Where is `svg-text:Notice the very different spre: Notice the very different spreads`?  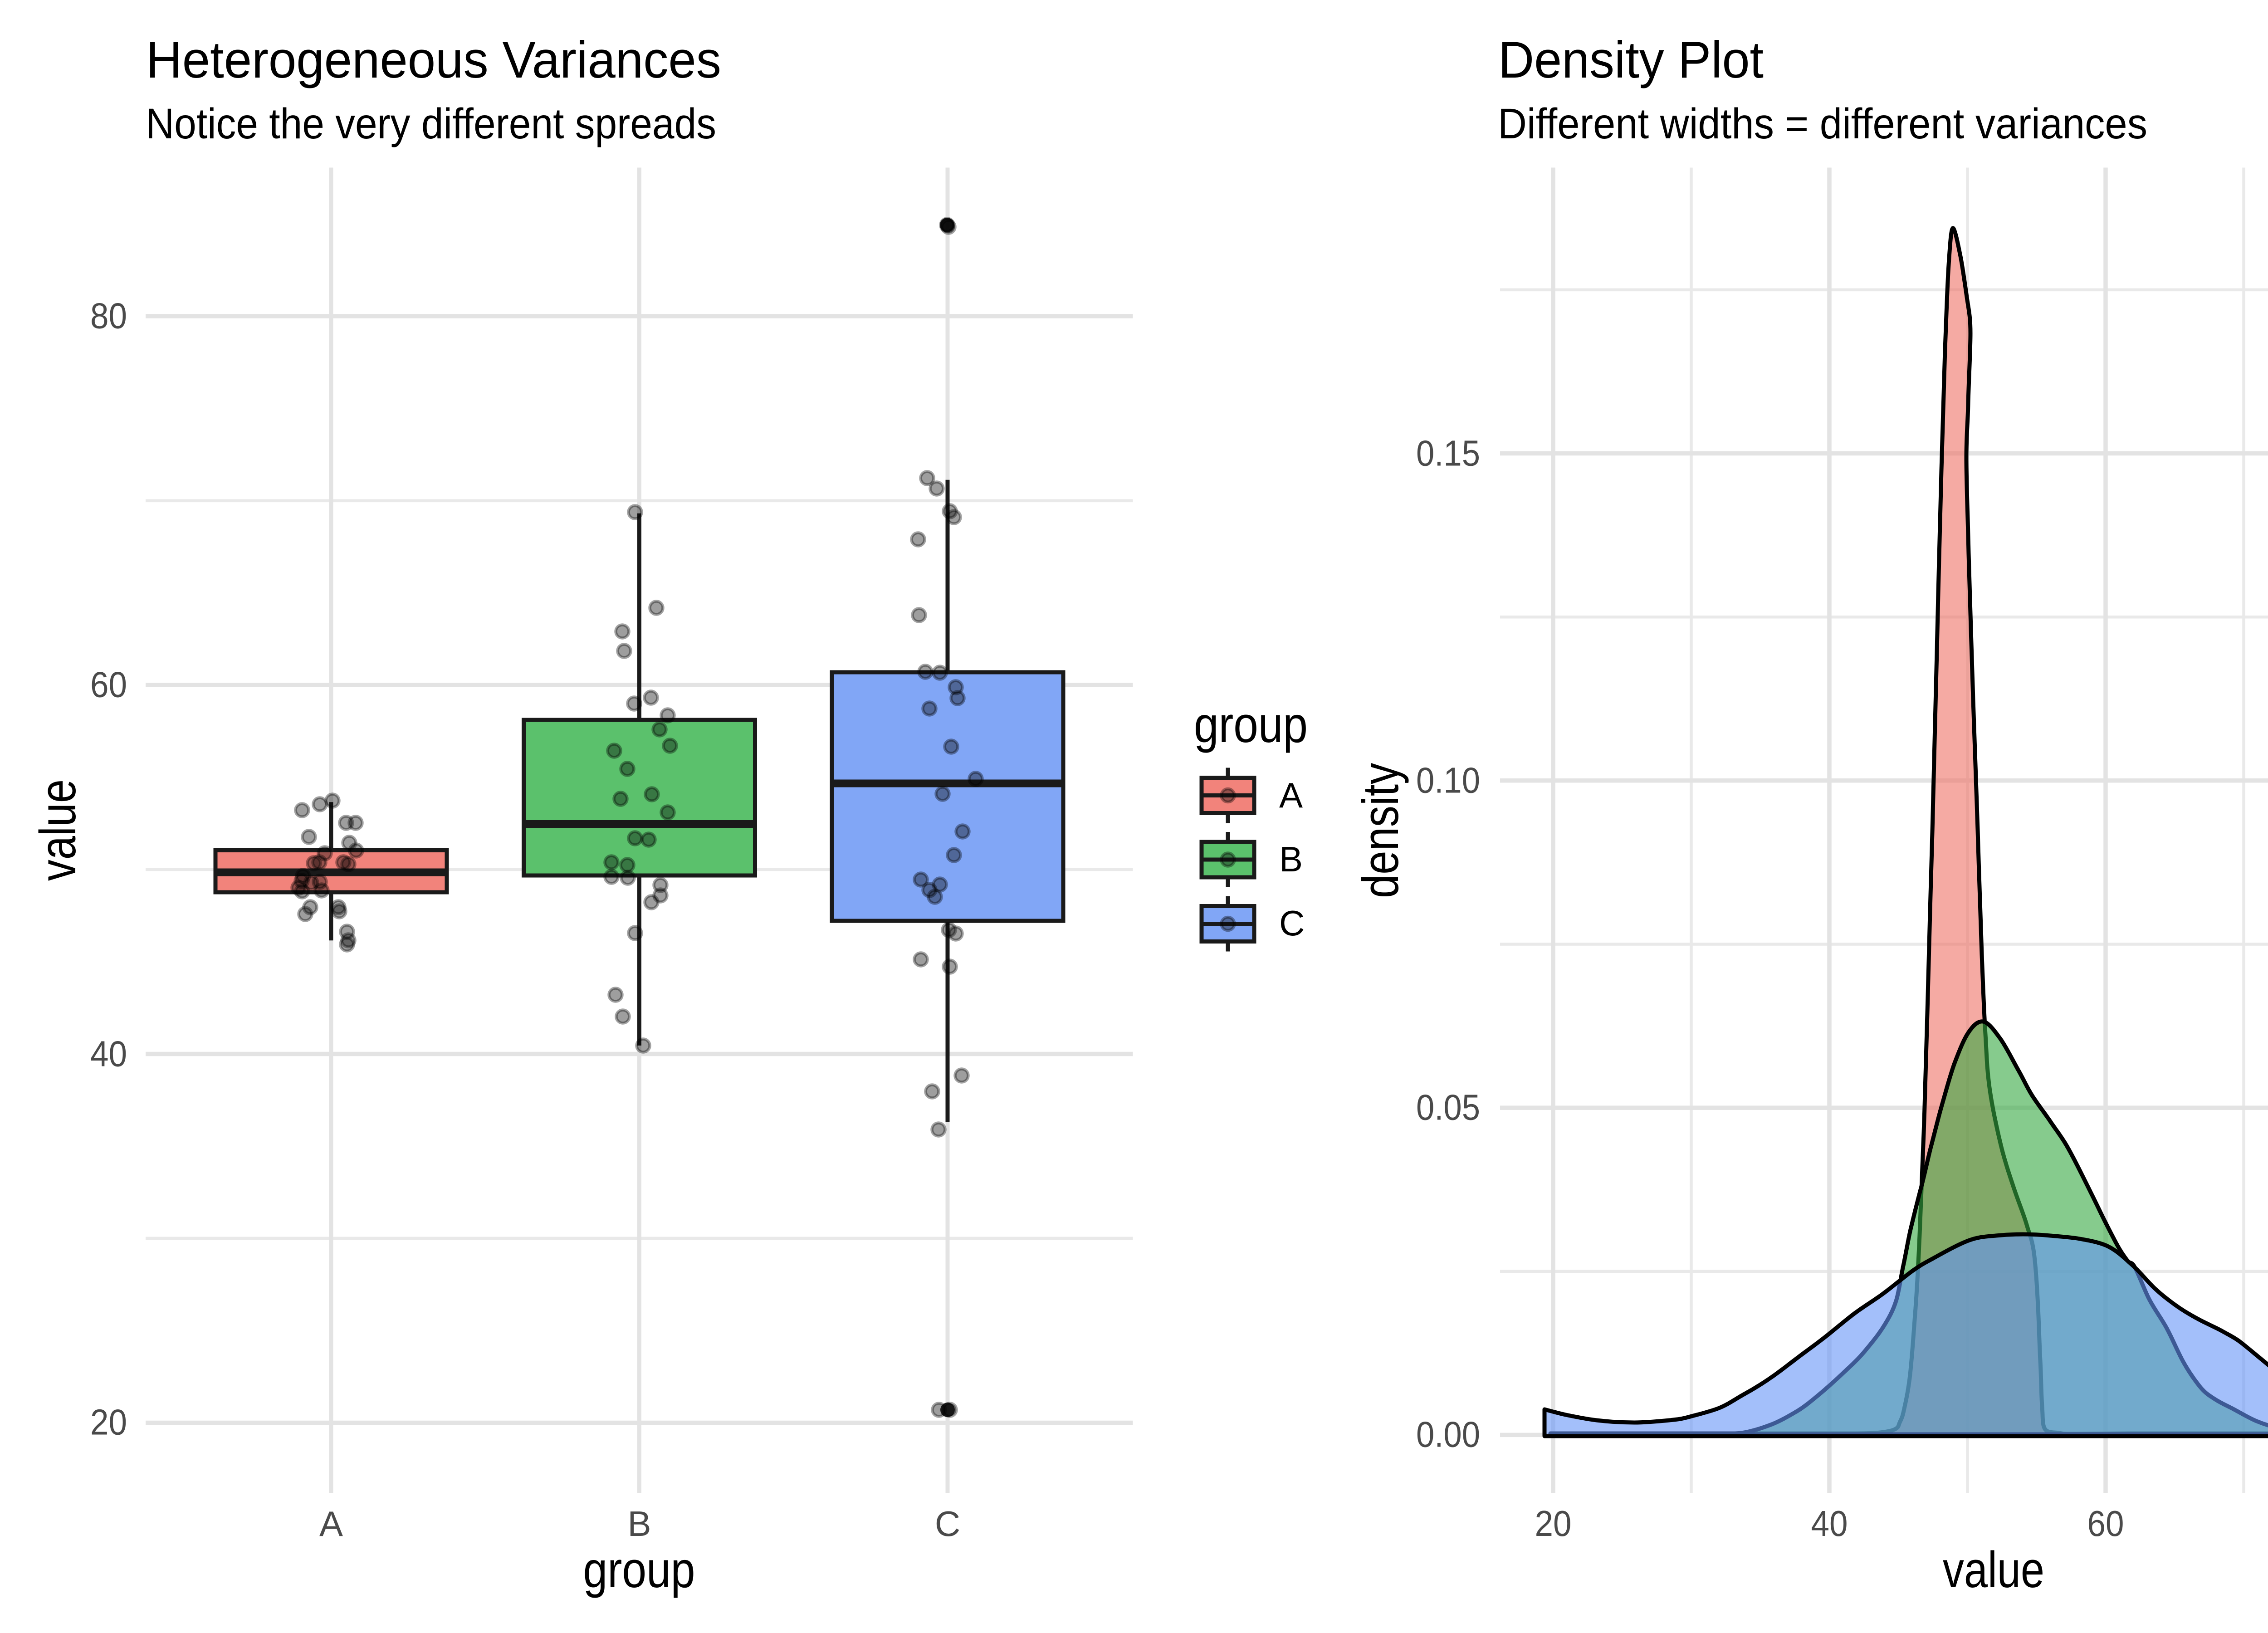
svg-text:Notice the very different spre: Notice the very different spreads is located at coordinates (431, 124).